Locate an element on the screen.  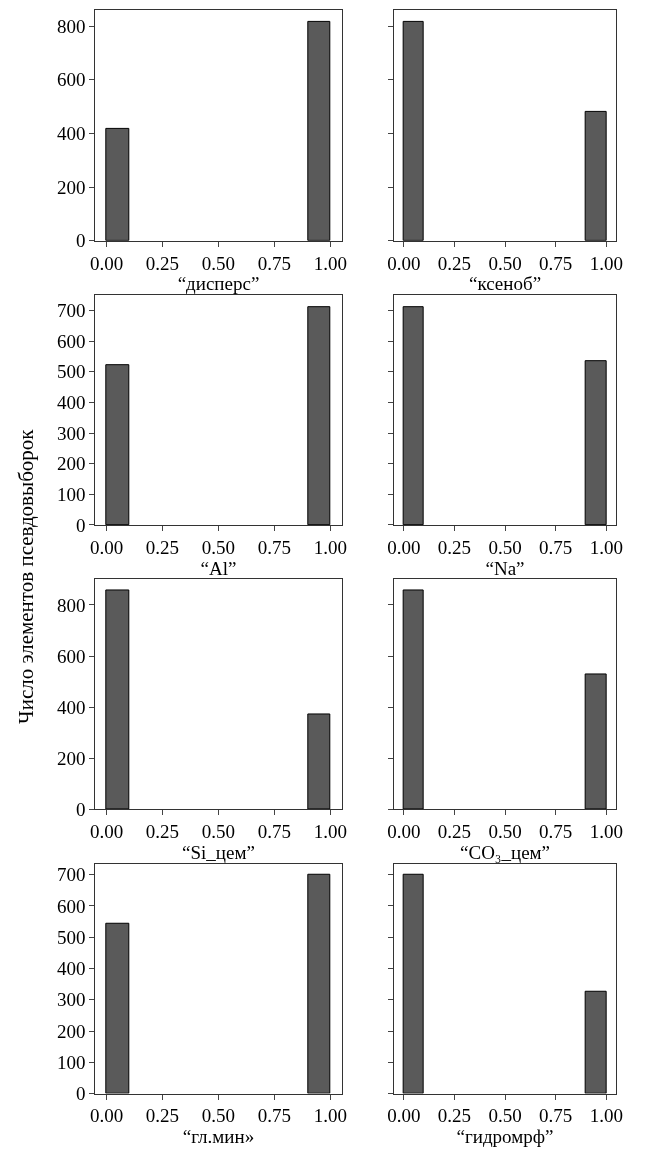
x-axis-title: “CO₃_цем” is located at coordinates (505, 853).